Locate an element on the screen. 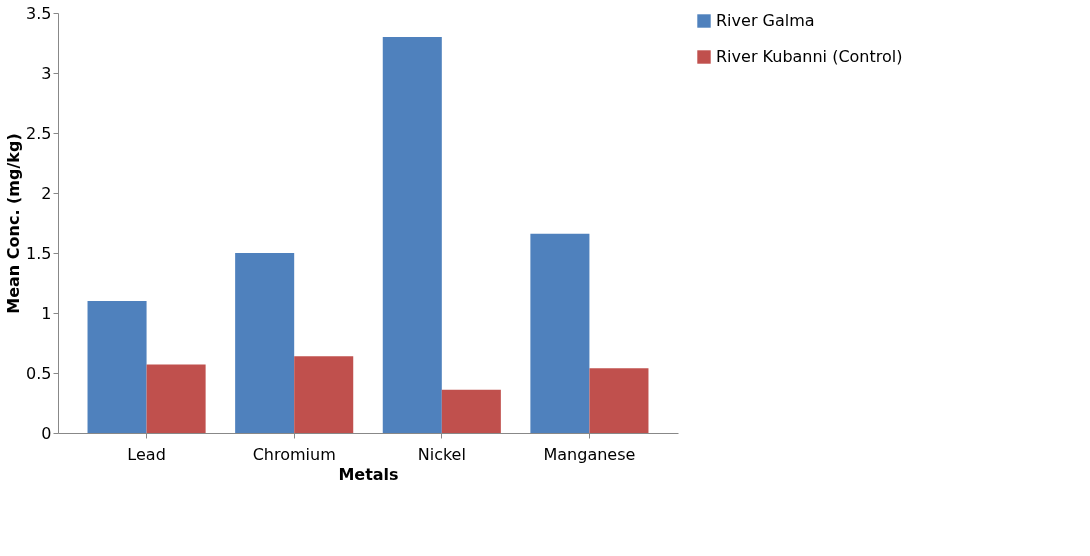 This screenshot has height=556, width=1090. x-tick-label: Nickel is located at coordinates (441, 454).